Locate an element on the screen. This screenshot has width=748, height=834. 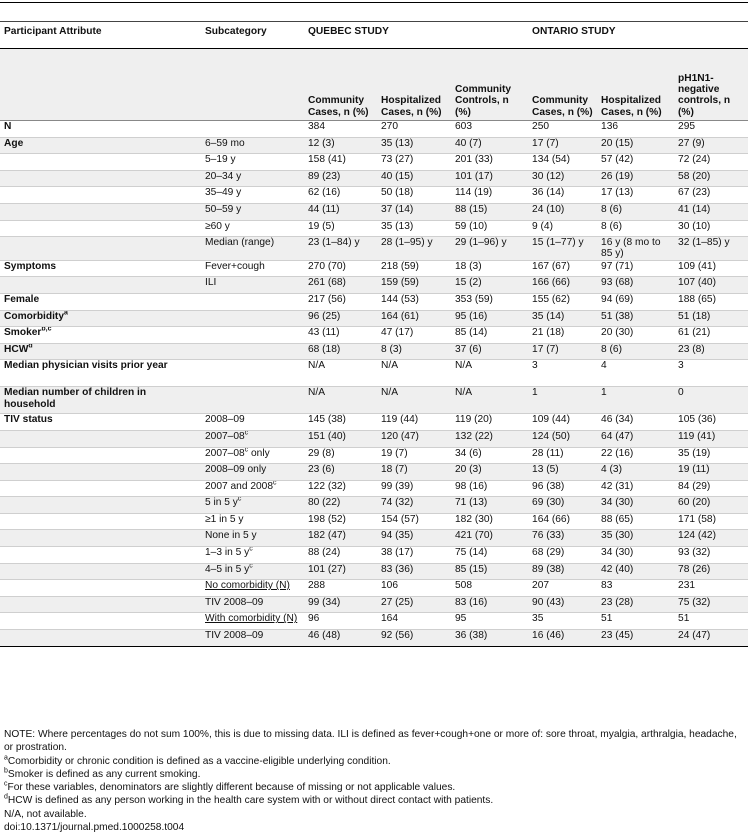
value-cell: 35 (14) is located at coordinates (563, 319).